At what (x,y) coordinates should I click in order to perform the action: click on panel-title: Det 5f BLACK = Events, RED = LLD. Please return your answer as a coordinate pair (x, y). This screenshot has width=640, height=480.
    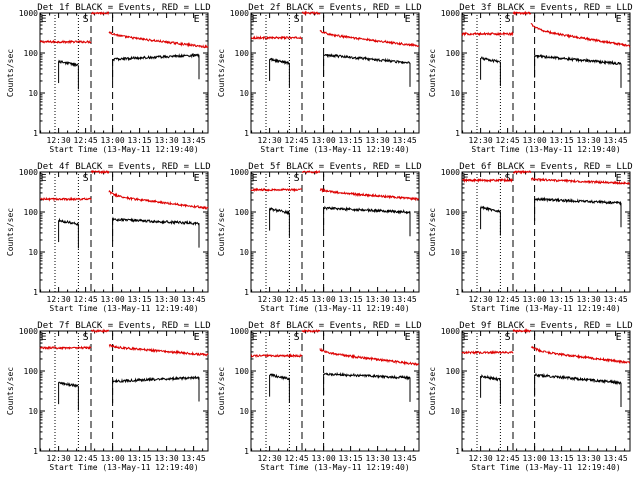
    Looking at the image, I should click on (334, 167).